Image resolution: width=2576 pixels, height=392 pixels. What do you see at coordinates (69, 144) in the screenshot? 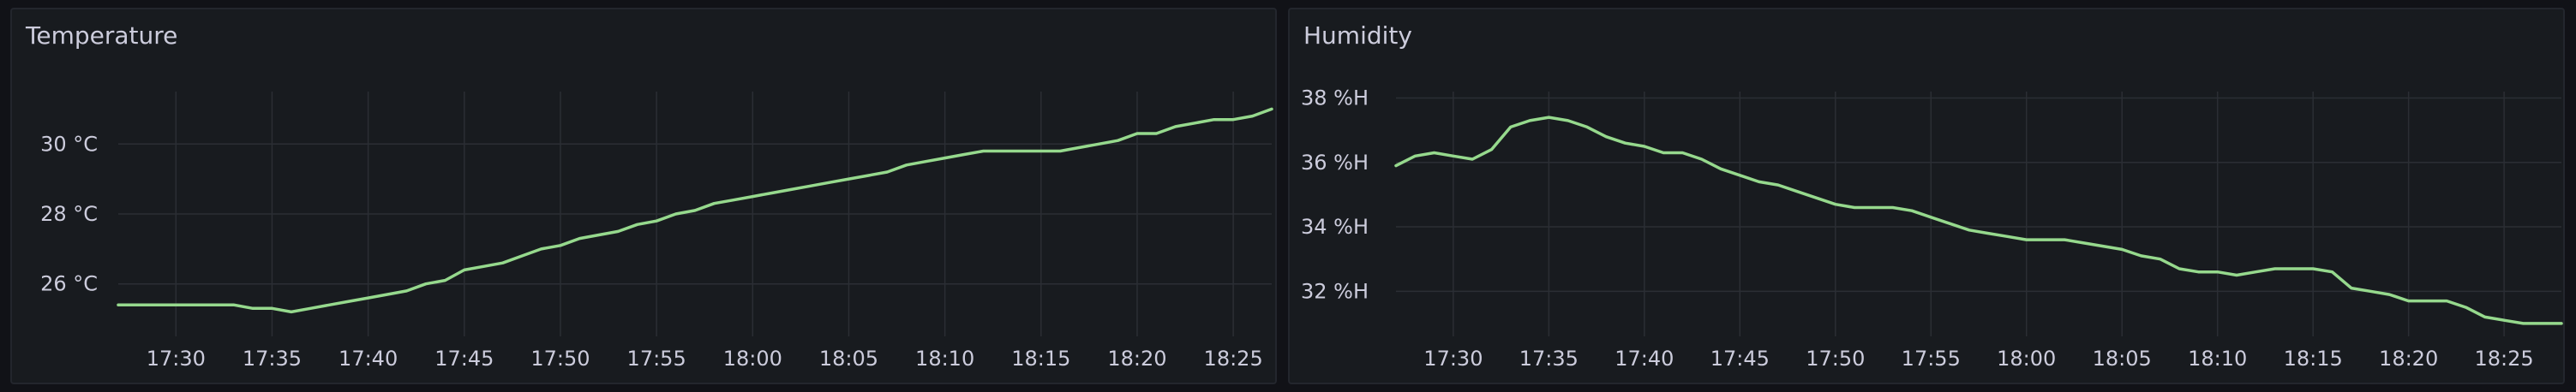
I see `y-tick-label: 30 °C` at bounding box center [69, 144].